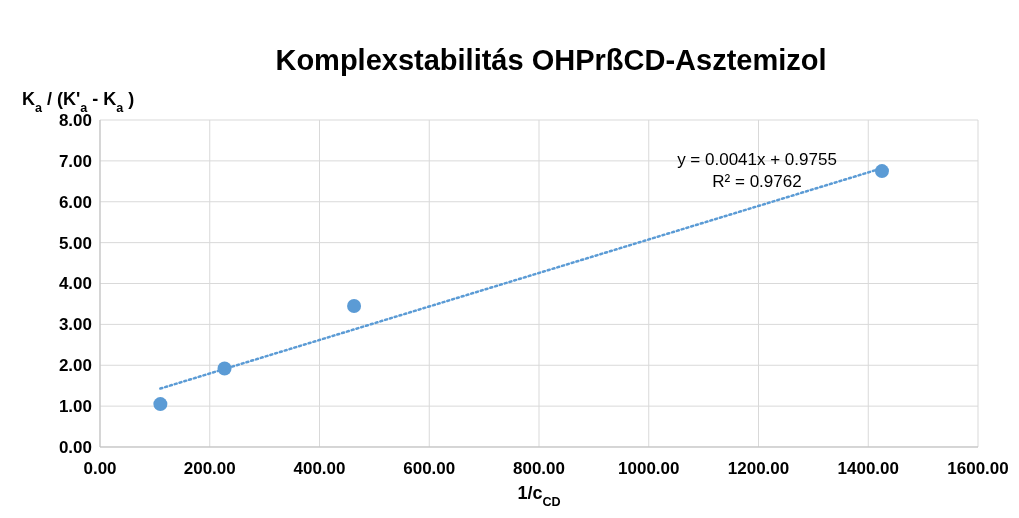 This screenshot has width=1019, height=518. Describe the element at coordinates (758, 468) in the screenshot. I see `x-tick-label: 1200.00` at that location.